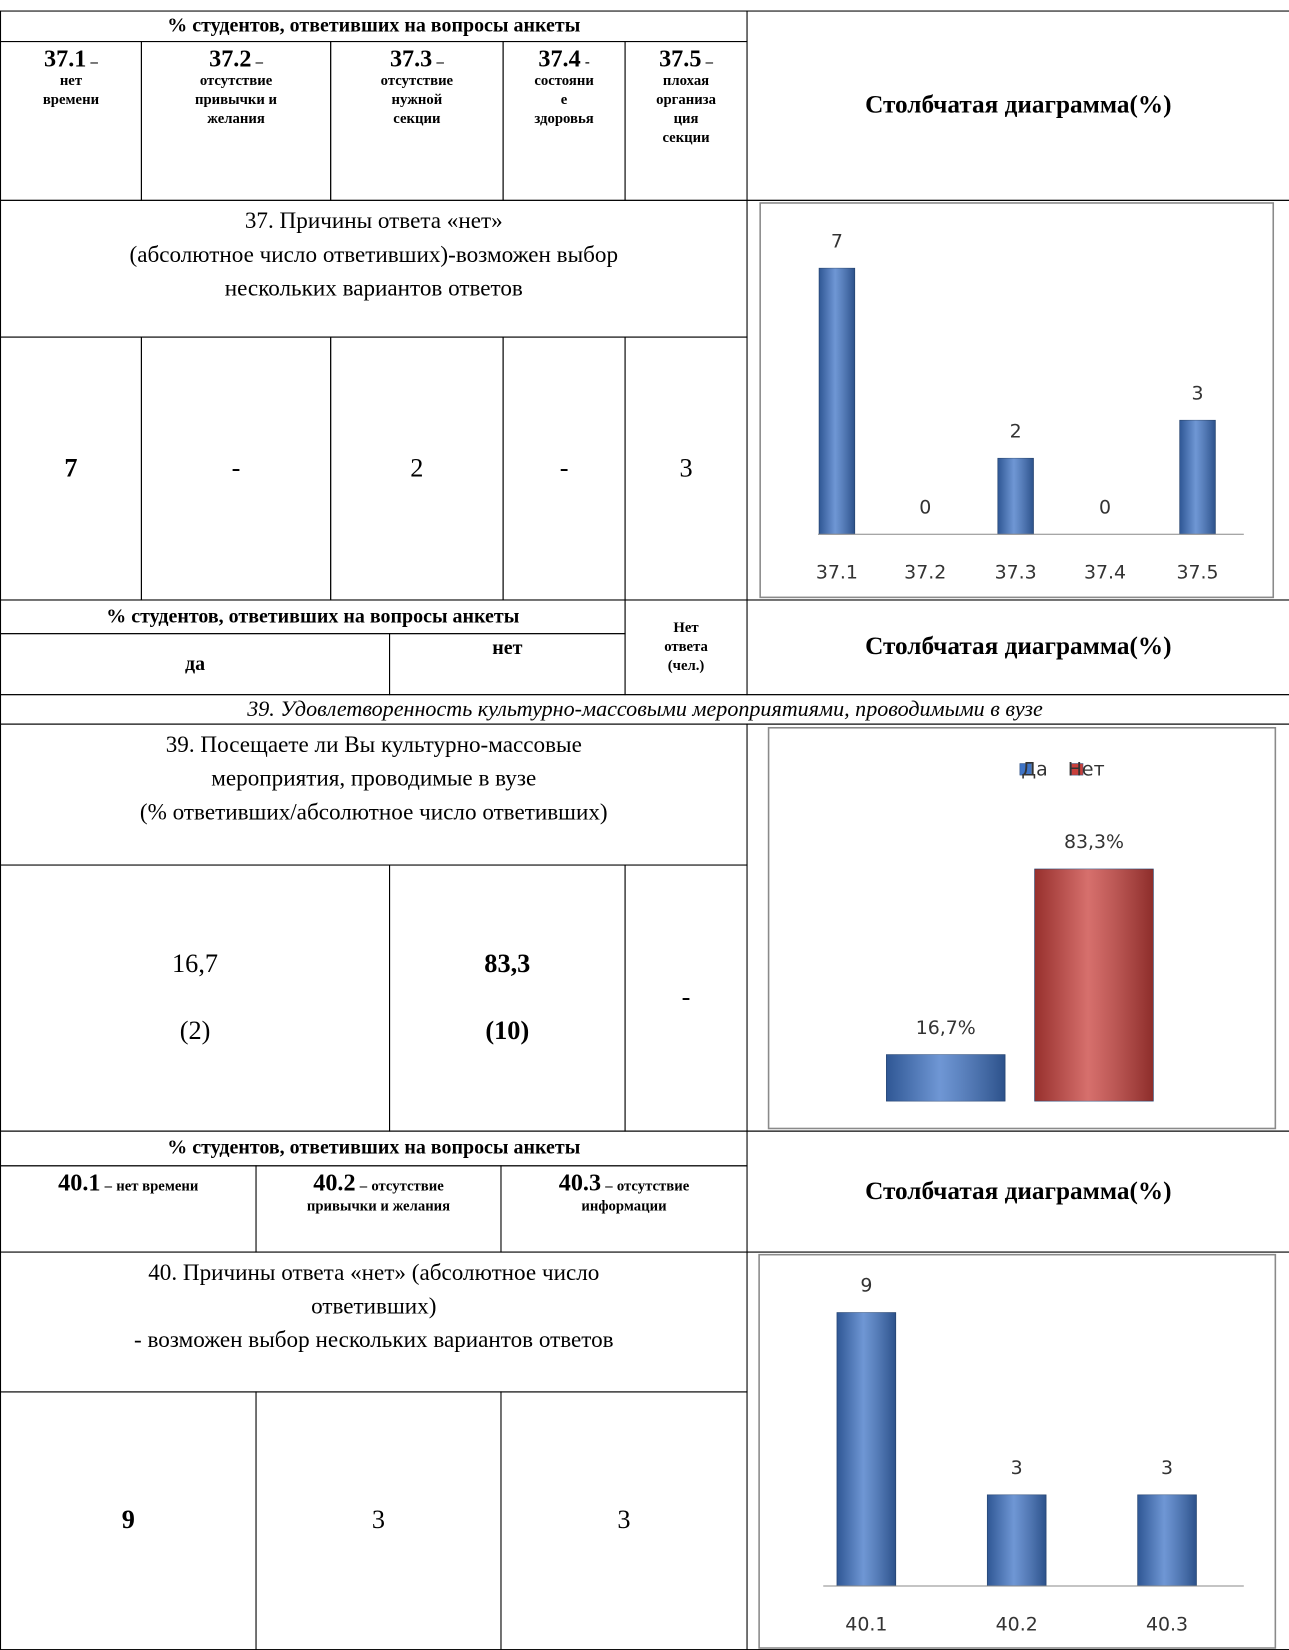 This screenshot has width=1289, height=1650. Describe the element at coordinates (1197, 573) in the screenshot. I see `x-tick-label: 37.5` at that location.